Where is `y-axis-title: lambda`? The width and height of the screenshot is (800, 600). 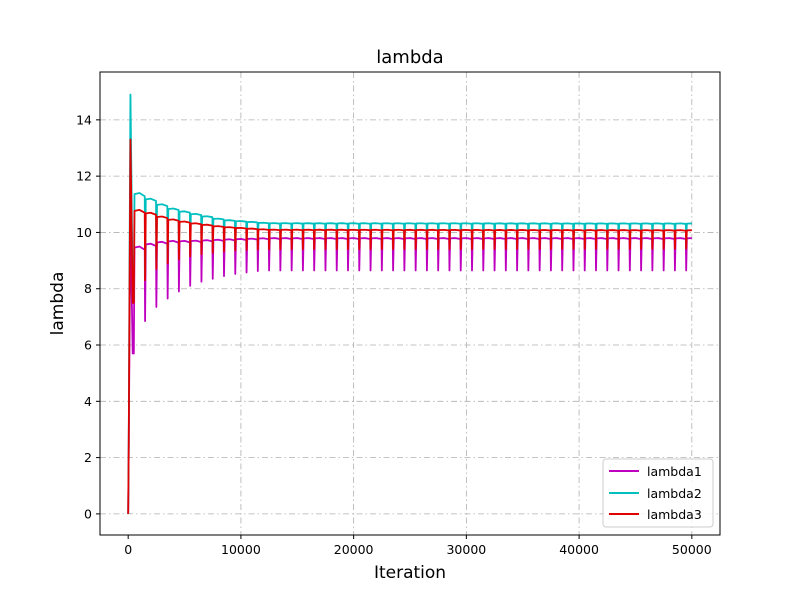
y-axis-title: lambda is located at coordinates (58, 304).